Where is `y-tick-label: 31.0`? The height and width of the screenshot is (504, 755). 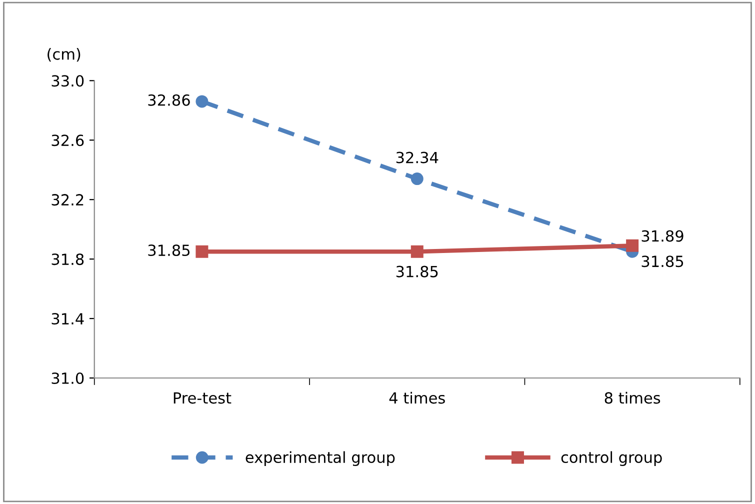
y-tick-label: 31.0 is located at coordinates (68, 378).